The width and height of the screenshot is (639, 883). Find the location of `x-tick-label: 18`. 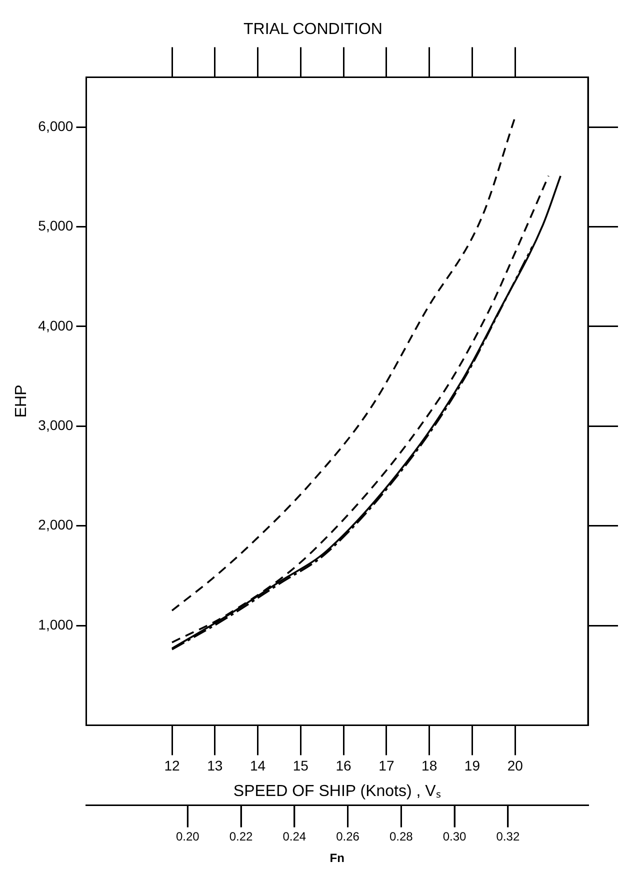

x-tick-label: 18 is located at coordinates (430, 765).